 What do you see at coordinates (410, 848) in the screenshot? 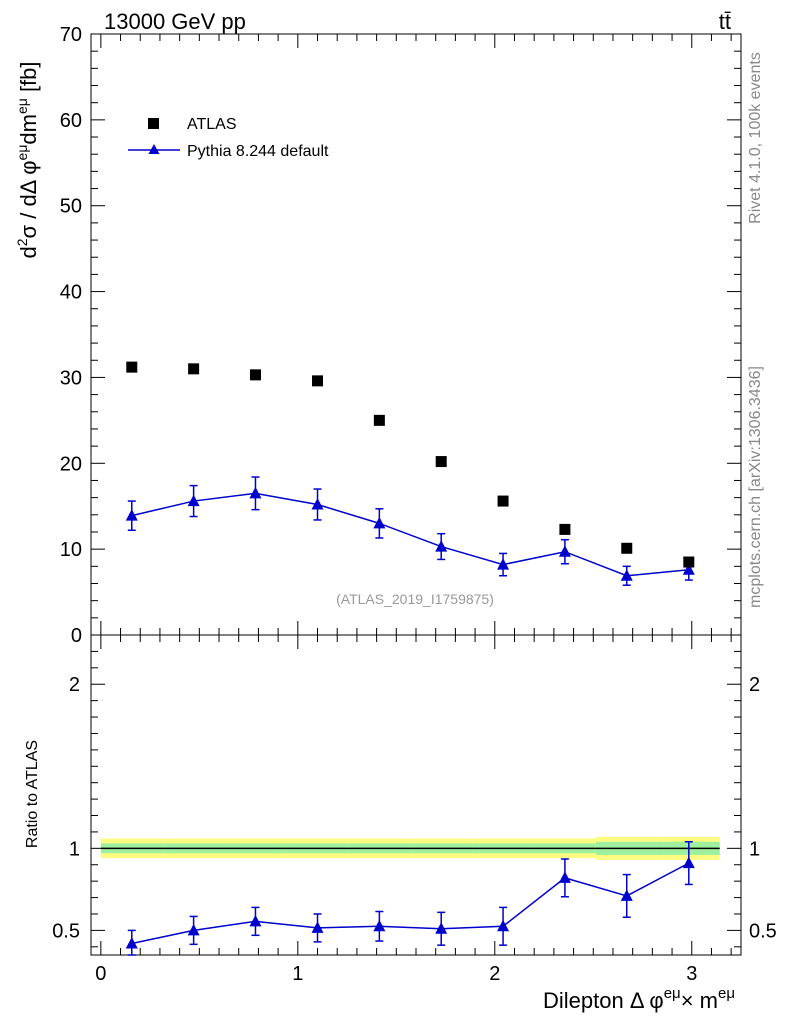
I see `ratio-uncertainty-bands` at bounding box center [410, 848].